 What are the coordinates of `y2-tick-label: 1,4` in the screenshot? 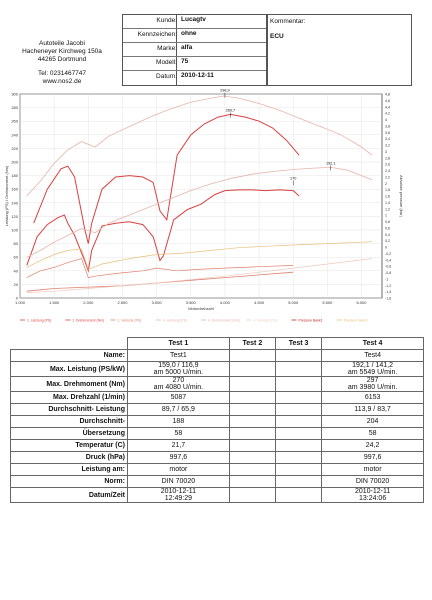 It's located at (387, 203).